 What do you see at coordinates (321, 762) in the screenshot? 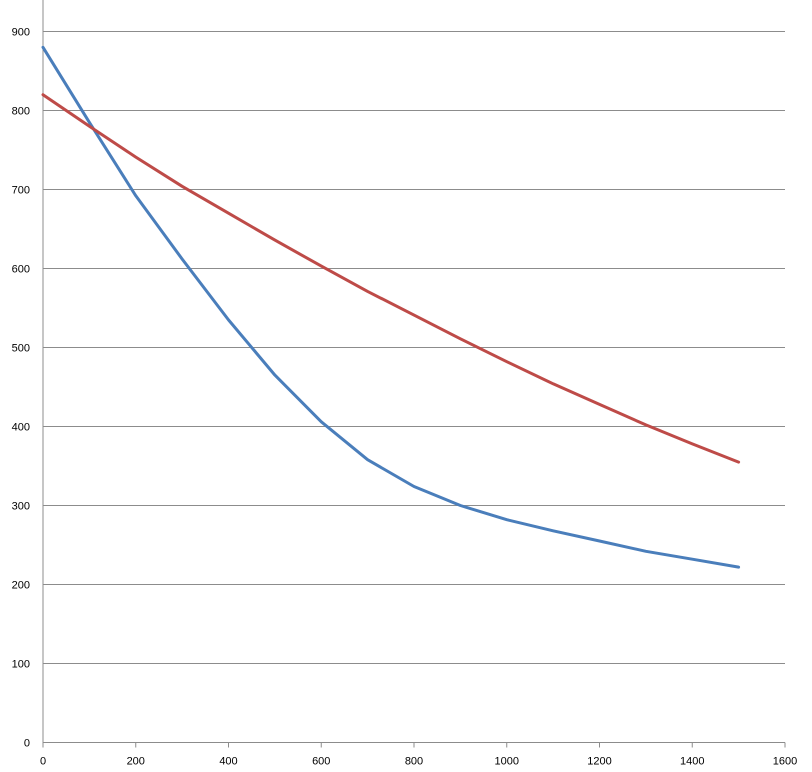
I see `x-tick-label-600: 600` at bounding box center [321, 762].